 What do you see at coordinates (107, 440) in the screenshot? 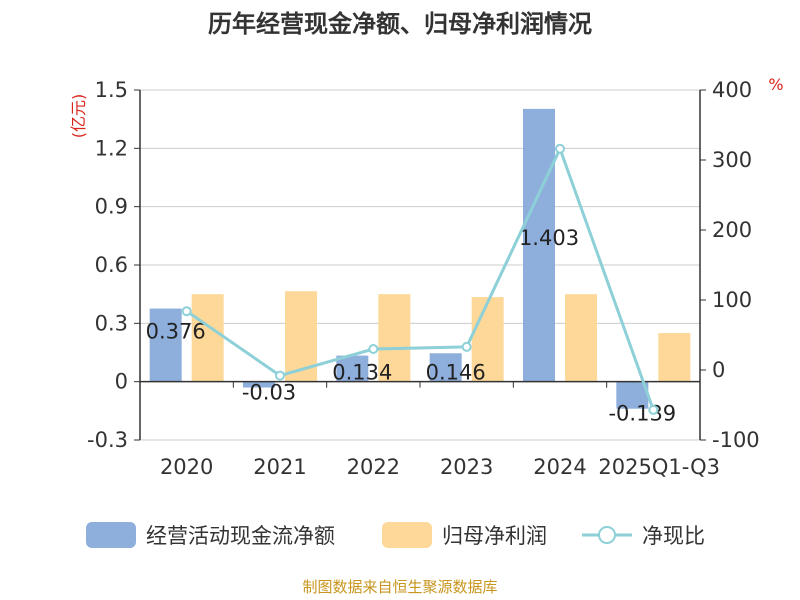
I see `left-tick-label: -0.3` at bounding box center [107, 440].